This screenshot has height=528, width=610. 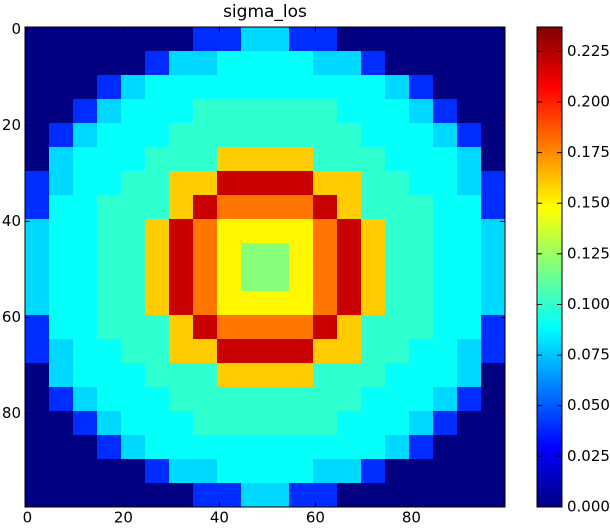 I want to click on y-tick-label: 0, so click(x=16, y=29).